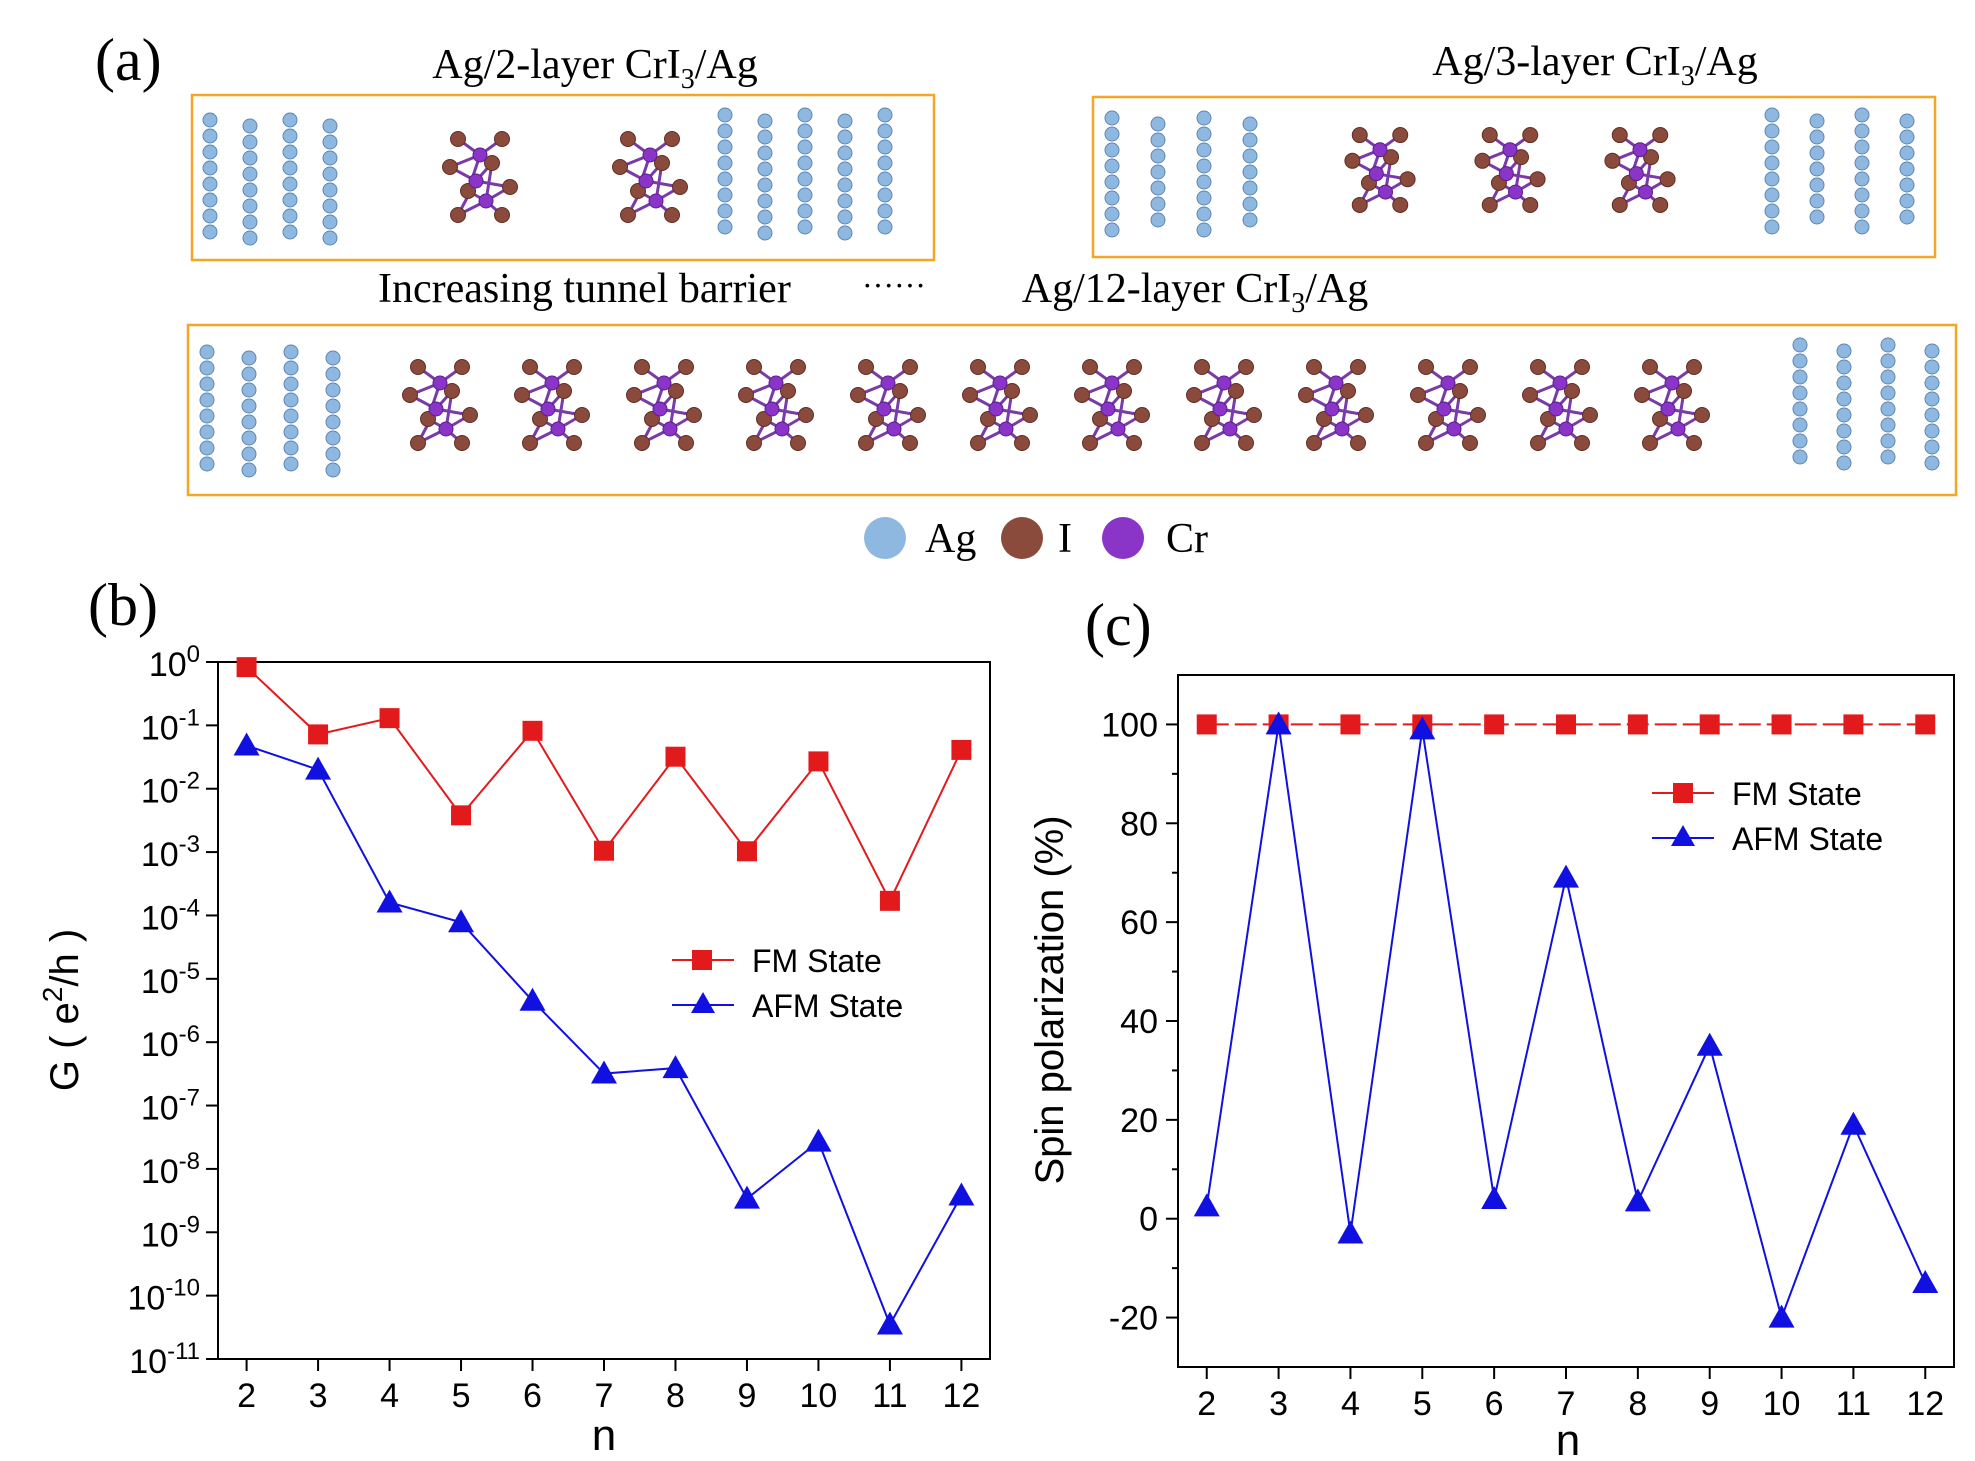 The height and width of the screenshot is (1461, 1975). What do you see at coordinates (675, 756) in the screenshot?
I see `chart-b-point-fm` at bounding box center [675, 756].